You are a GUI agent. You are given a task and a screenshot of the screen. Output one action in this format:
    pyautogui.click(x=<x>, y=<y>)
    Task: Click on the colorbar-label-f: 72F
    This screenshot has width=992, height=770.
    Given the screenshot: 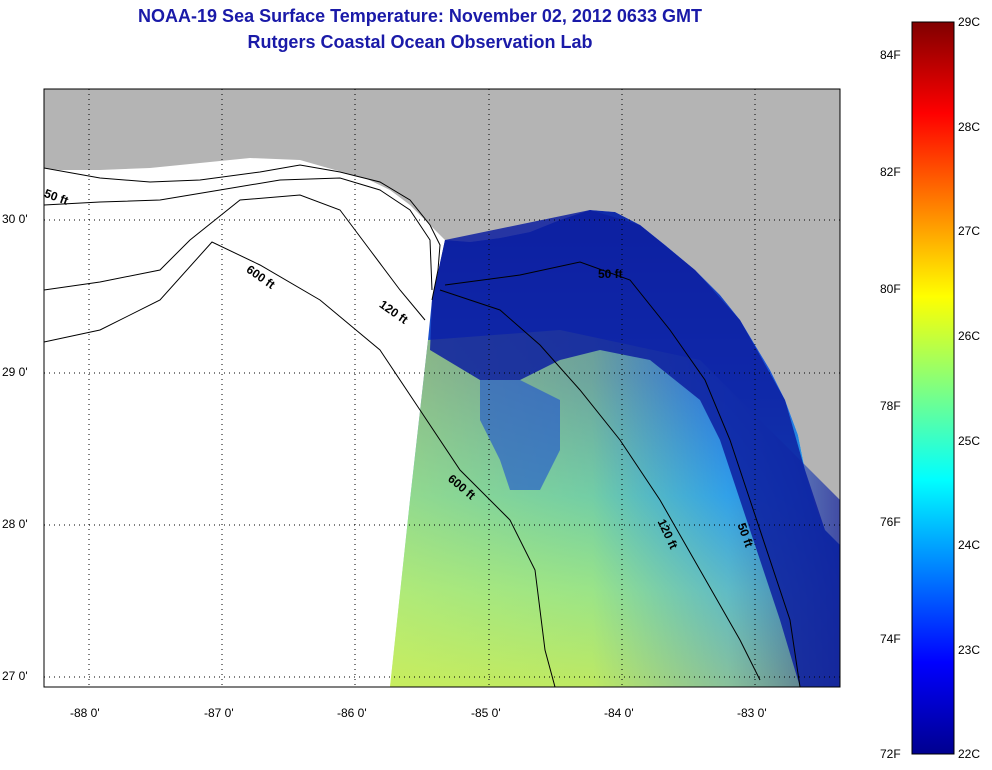 What is the action you would take?
    pyautogui.click(x=890, y=754)
    